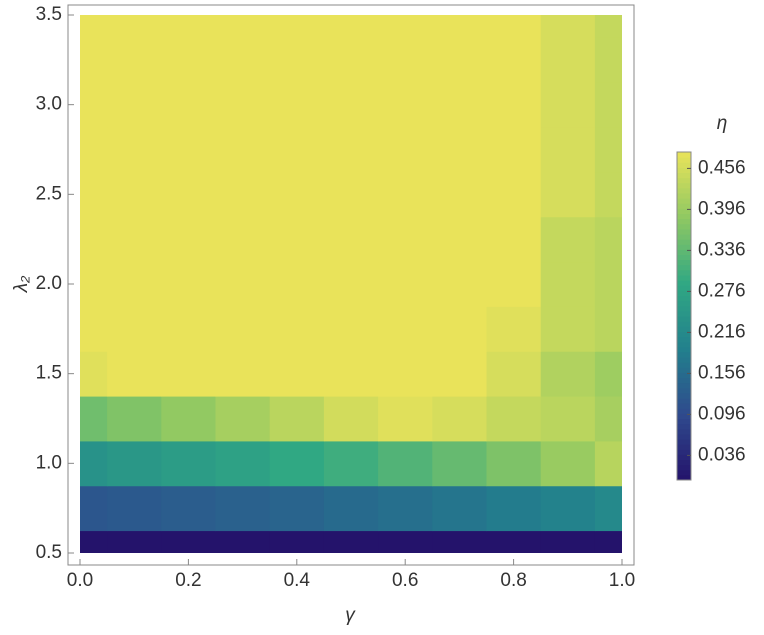  I want to click on y-tick-label: 1.0, so click(49, 462).